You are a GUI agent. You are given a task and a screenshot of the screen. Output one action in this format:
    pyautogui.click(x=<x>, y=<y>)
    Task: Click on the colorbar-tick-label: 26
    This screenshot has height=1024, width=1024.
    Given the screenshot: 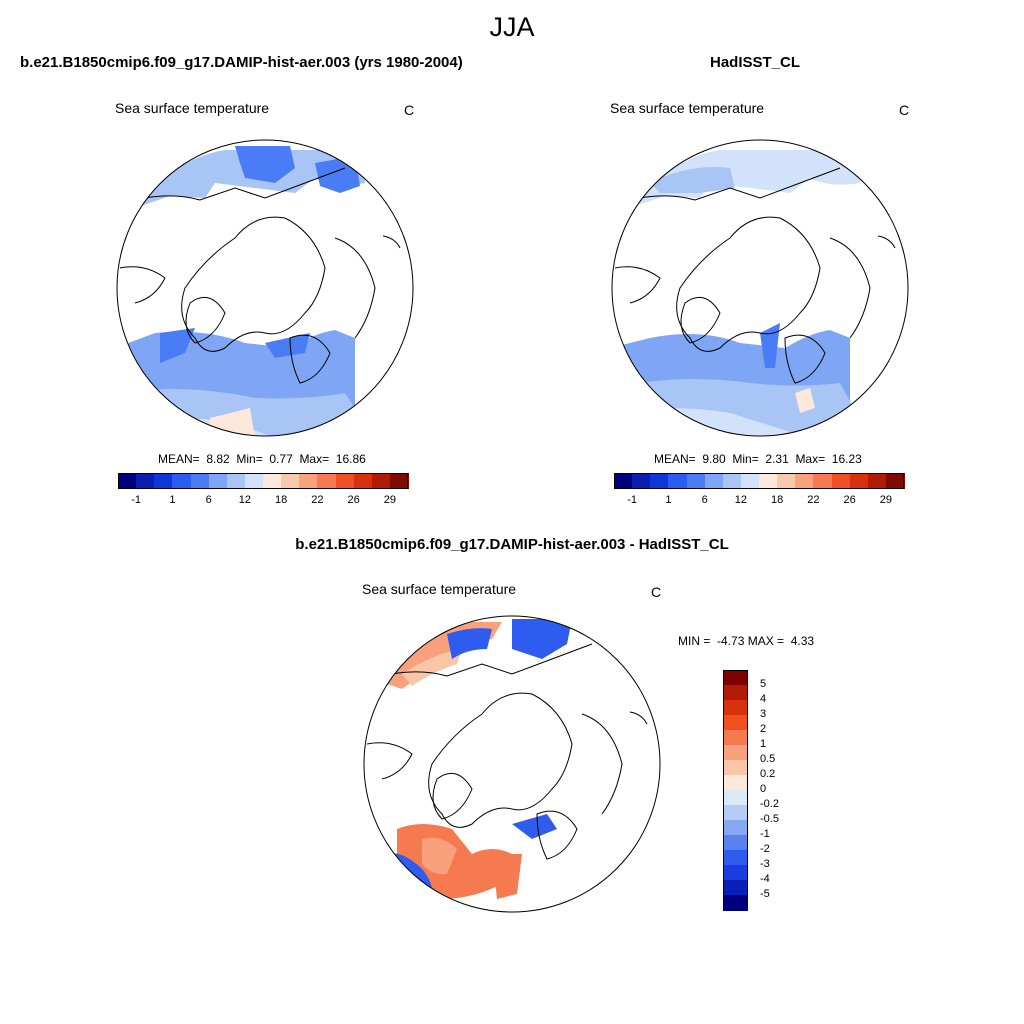 What is the action you would take?
    pyautogui.click(x=353, y=500)
    